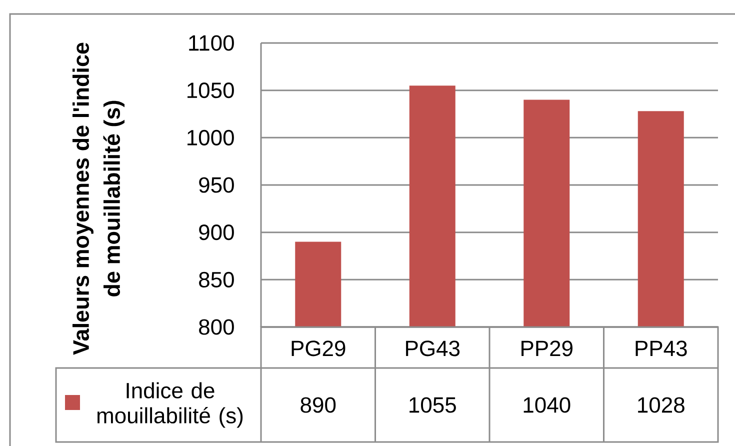 The height and width of the screenshot is (446, 735). What do you see at coordinates (547, 405) in the screenshot?
I see `data-label: 1040` at bounding box center [547, 405].